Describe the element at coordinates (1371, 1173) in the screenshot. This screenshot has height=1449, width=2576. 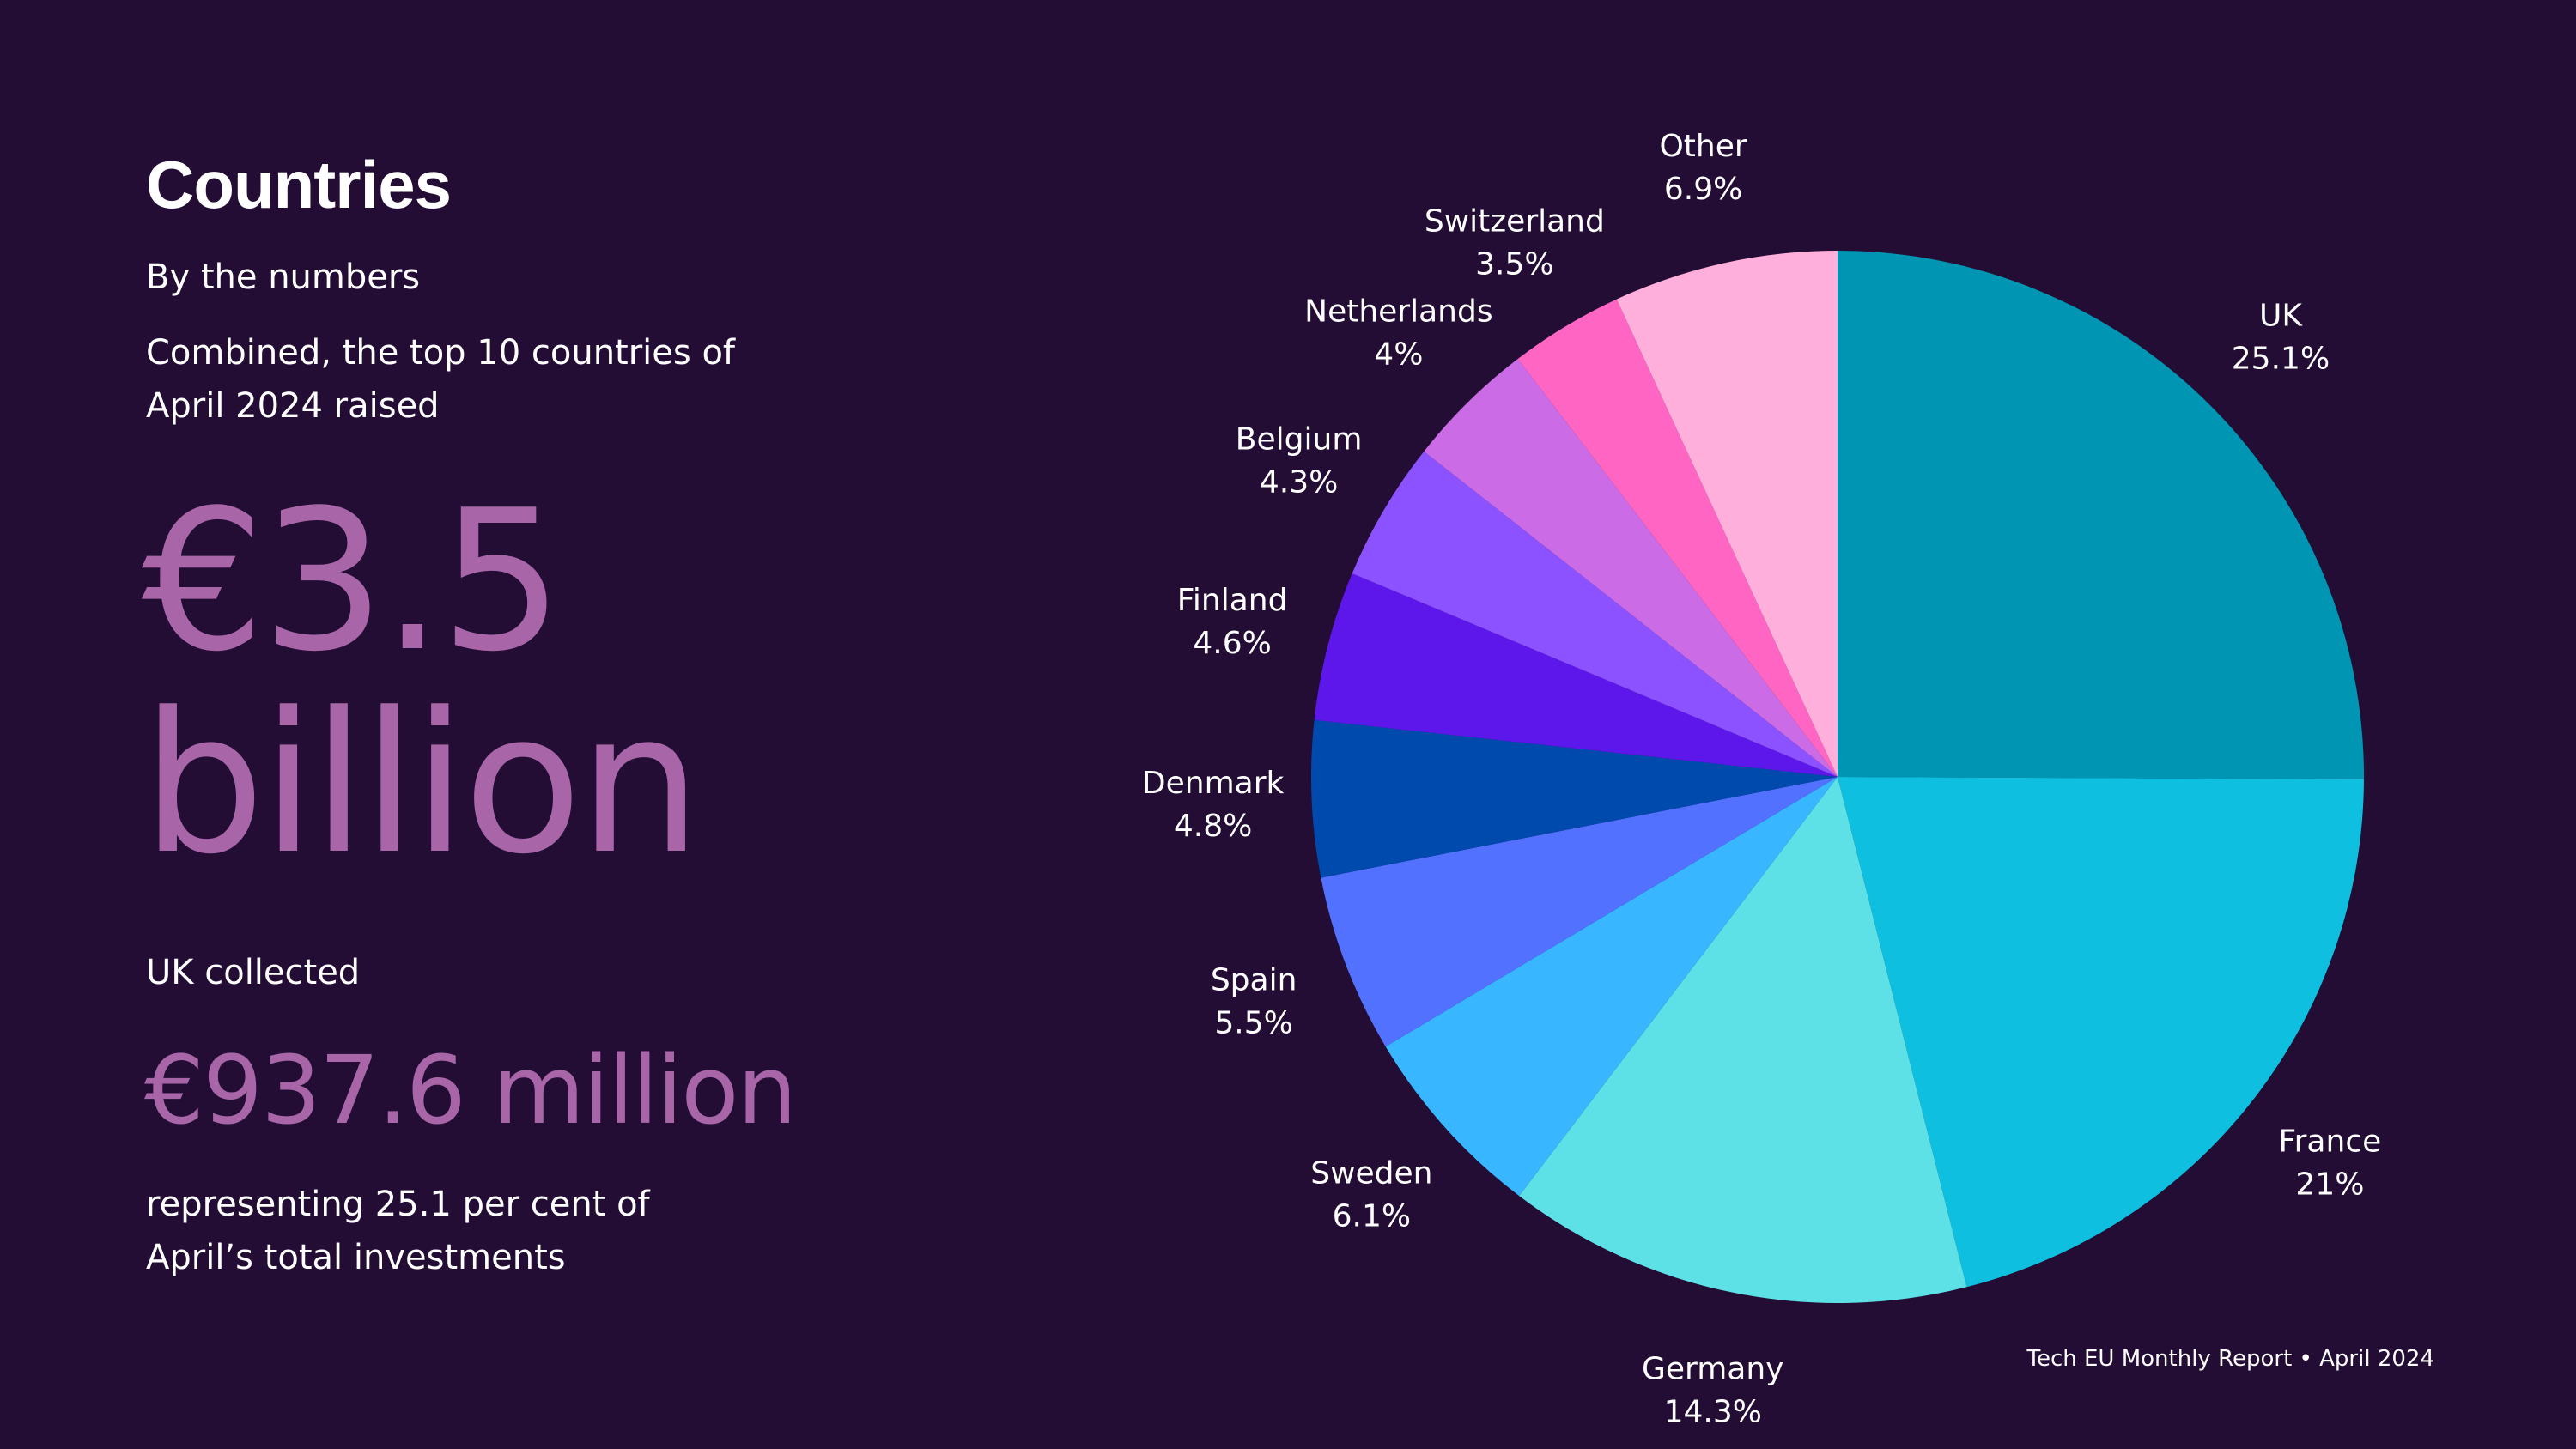
I see `slice-name-label: Sweden` at that location.